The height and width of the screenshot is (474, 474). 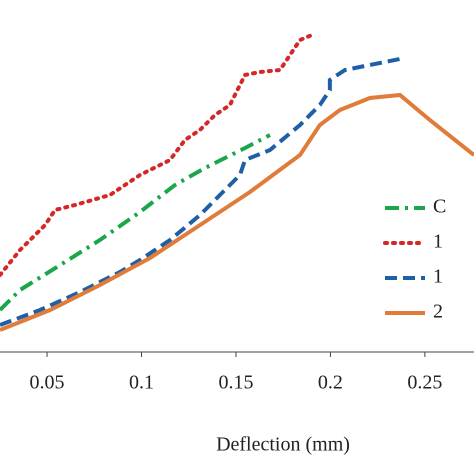 I want to click on x-tick-label: 0.1, so click(x=141, y=383).